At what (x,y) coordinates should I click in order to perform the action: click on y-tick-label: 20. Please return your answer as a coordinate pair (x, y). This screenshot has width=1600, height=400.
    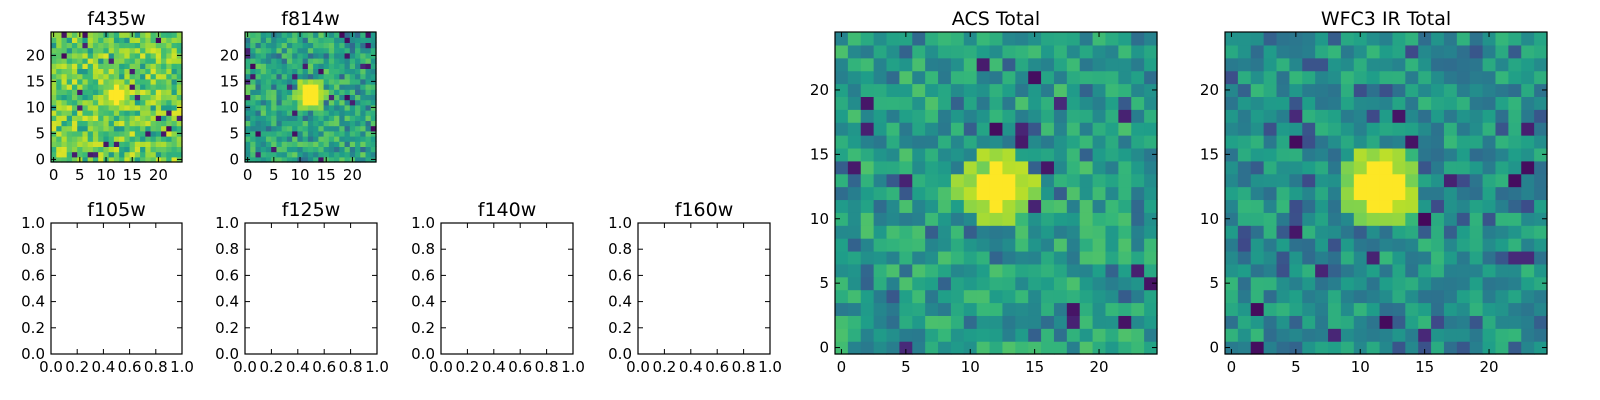
    Looking at the image, I should click on (819, 90).